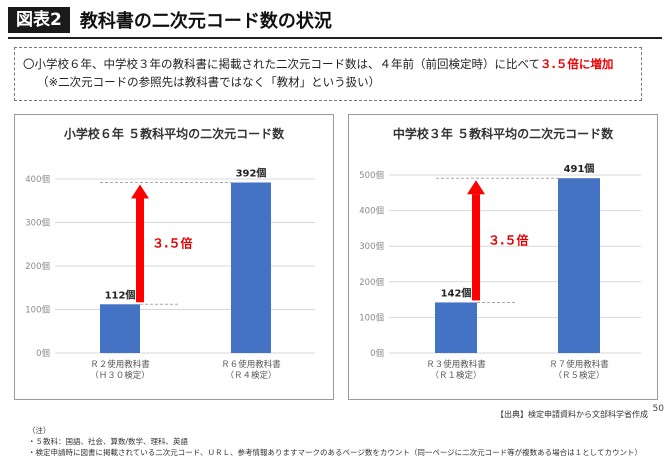 The width and height of the screenshot is (670, 466). Describe the element at coordinates (335, 38) in the screenshot. I see `header-divider` at that location.